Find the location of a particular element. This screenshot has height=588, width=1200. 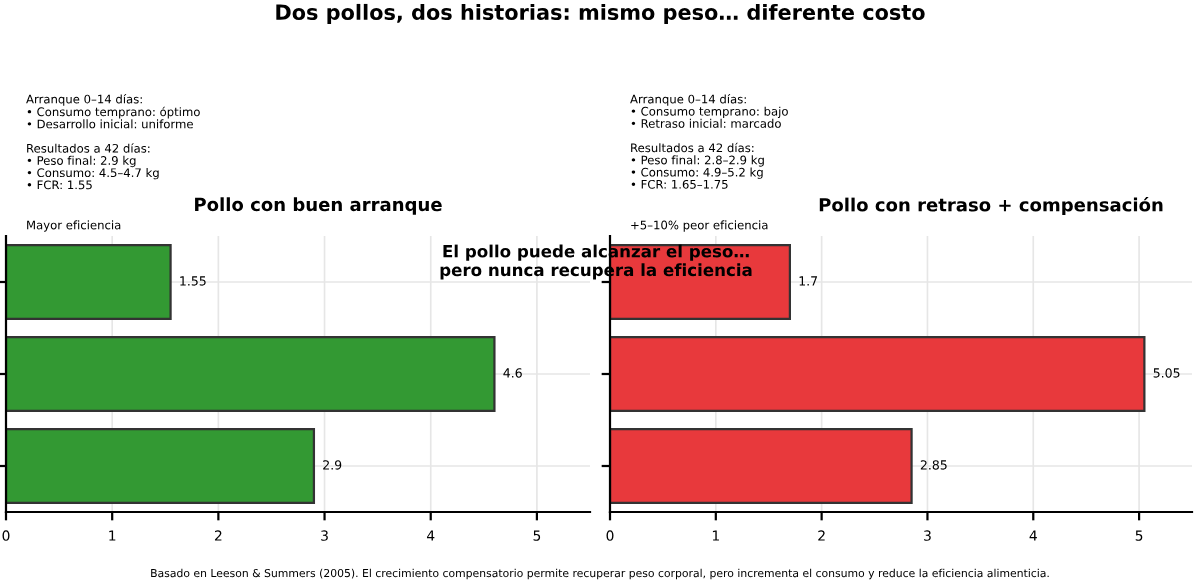

chart-title: Pollo con buen arranque is located at coordinates (318, 206).